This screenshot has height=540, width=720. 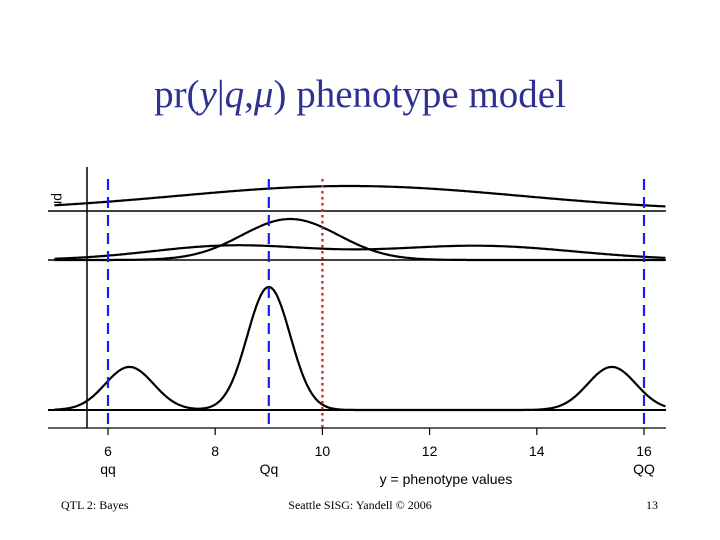 What do you see at coordinates (652, 505) in the screenshot?
I see `footer-slide-number: 13` at bounding box center [652, 505].